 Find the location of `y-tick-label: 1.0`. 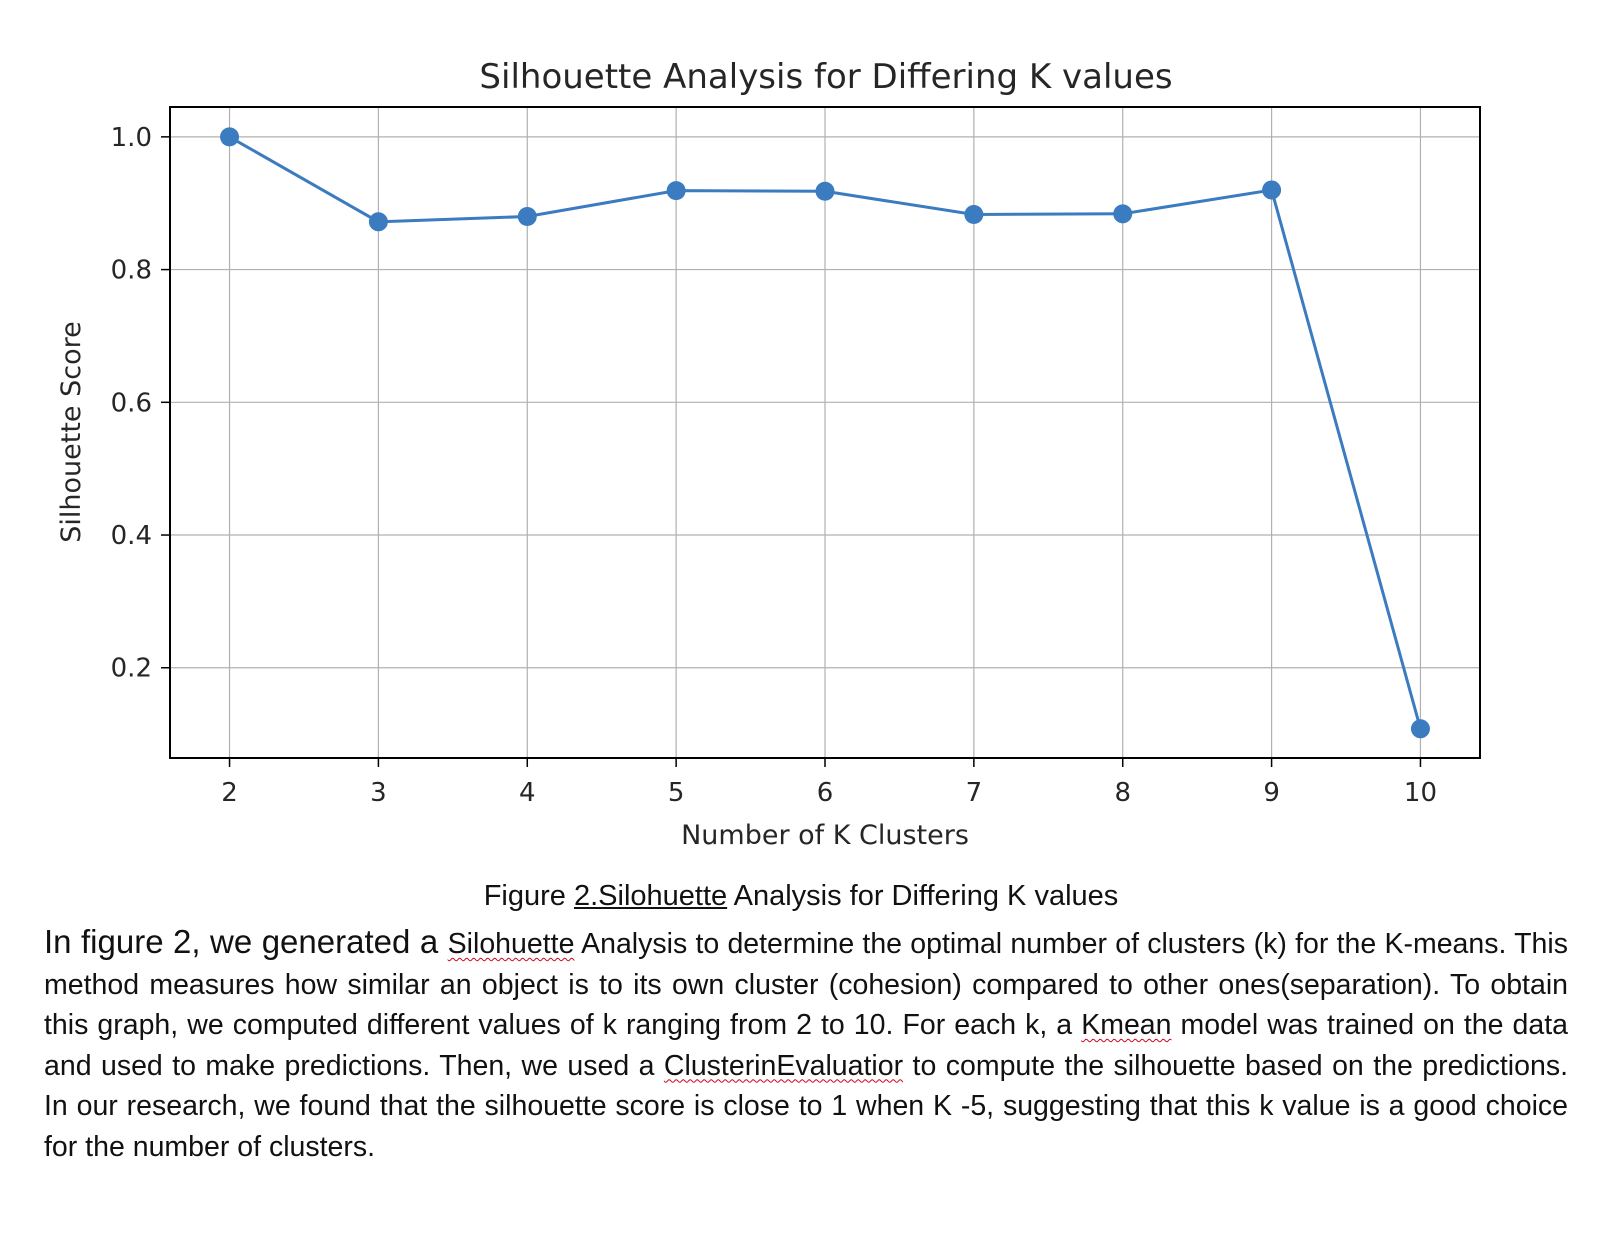

y-tick-label: 1.0 is located at coordinates (131, 138).